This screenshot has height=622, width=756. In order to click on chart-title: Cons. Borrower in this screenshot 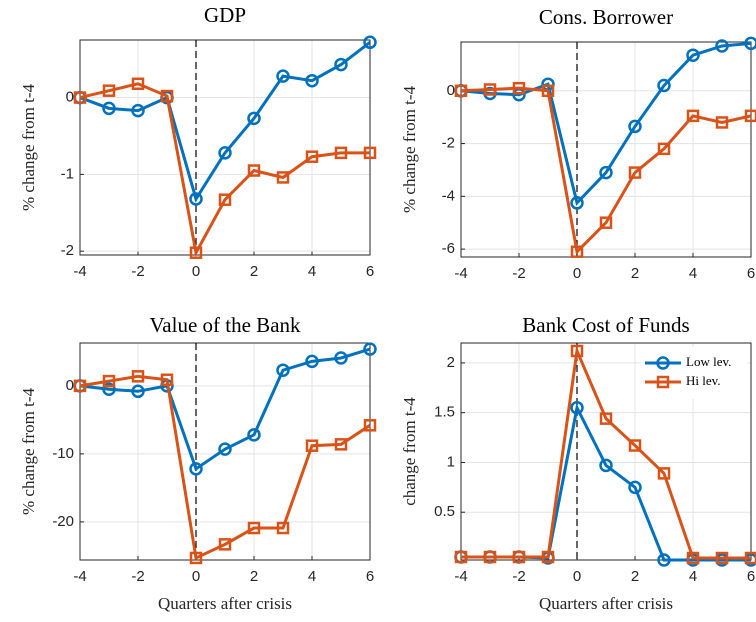, I will do `click(606, 17)`.